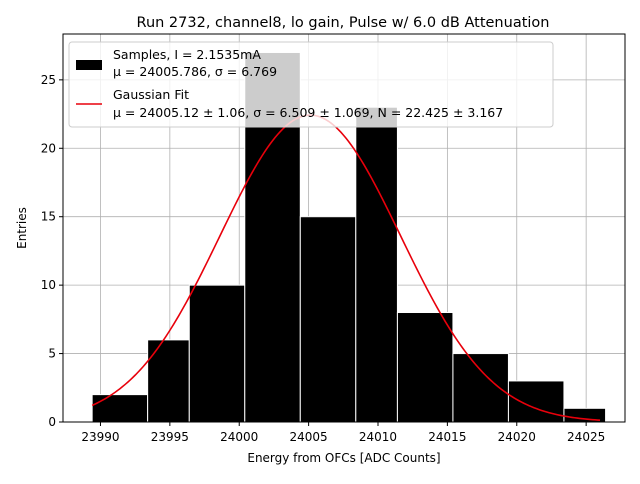 Image resolution: width=640 pixels, height=484 pixels. What do you see at coordinates (48, 285) in the screenshot?
I see `y-tick-label: 10` at bounding box center [48, 285].